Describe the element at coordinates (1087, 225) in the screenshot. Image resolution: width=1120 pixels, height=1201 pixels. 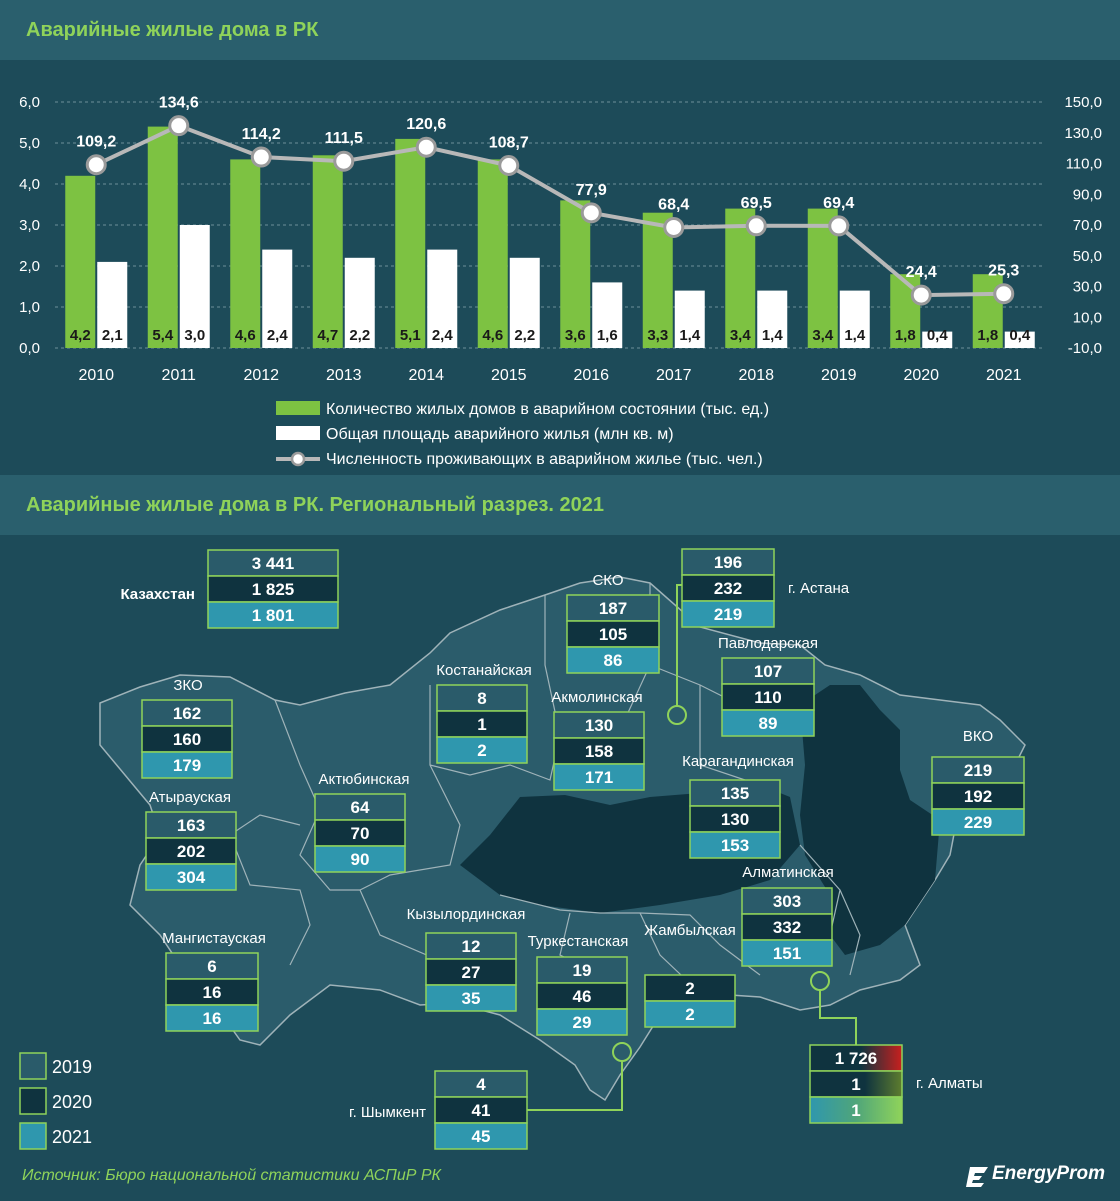
I see `y-right-tick-label: 70,0` at that location.